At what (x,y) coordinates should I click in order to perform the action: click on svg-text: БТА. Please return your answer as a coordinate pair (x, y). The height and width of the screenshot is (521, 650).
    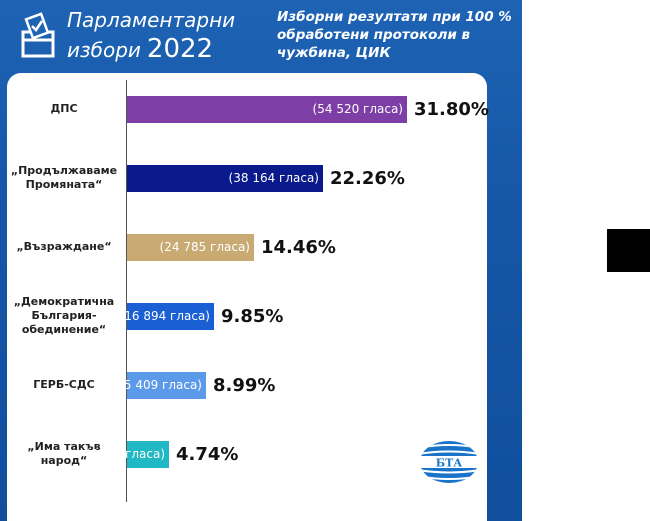
    Looking at the image, I should click on (449, 463).